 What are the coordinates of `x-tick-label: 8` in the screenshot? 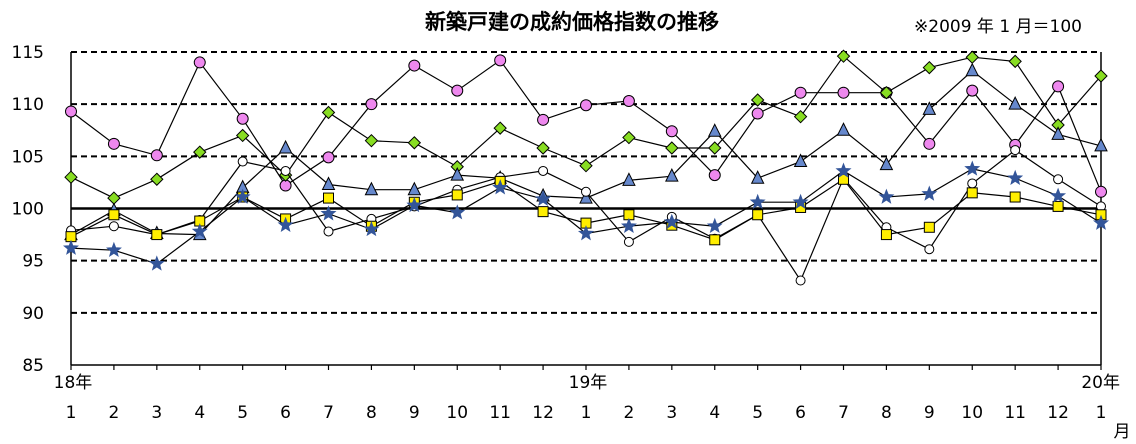 It's located at (371, 413).